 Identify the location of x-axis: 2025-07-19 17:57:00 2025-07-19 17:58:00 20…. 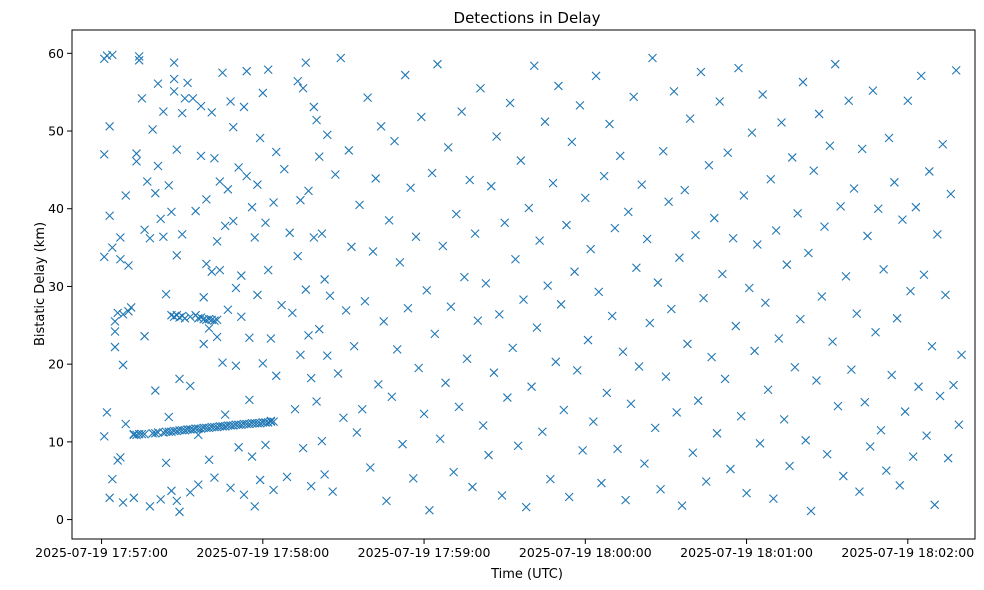
(504, 549).